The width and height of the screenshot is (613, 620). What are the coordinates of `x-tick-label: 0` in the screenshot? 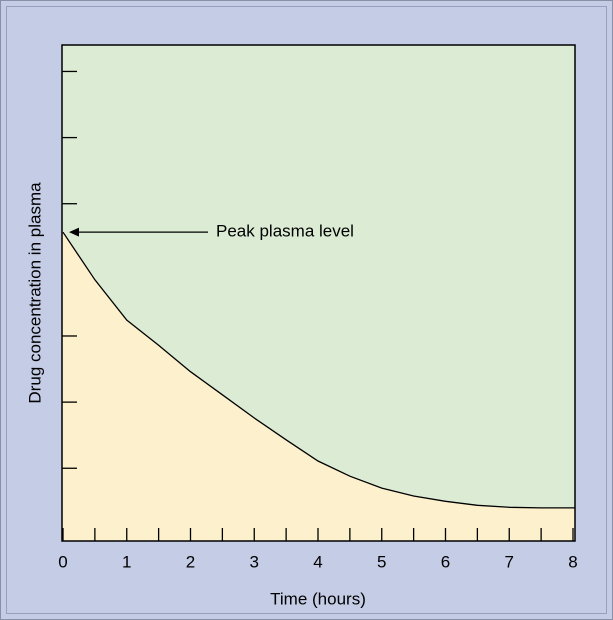 It's located at (62, 561).